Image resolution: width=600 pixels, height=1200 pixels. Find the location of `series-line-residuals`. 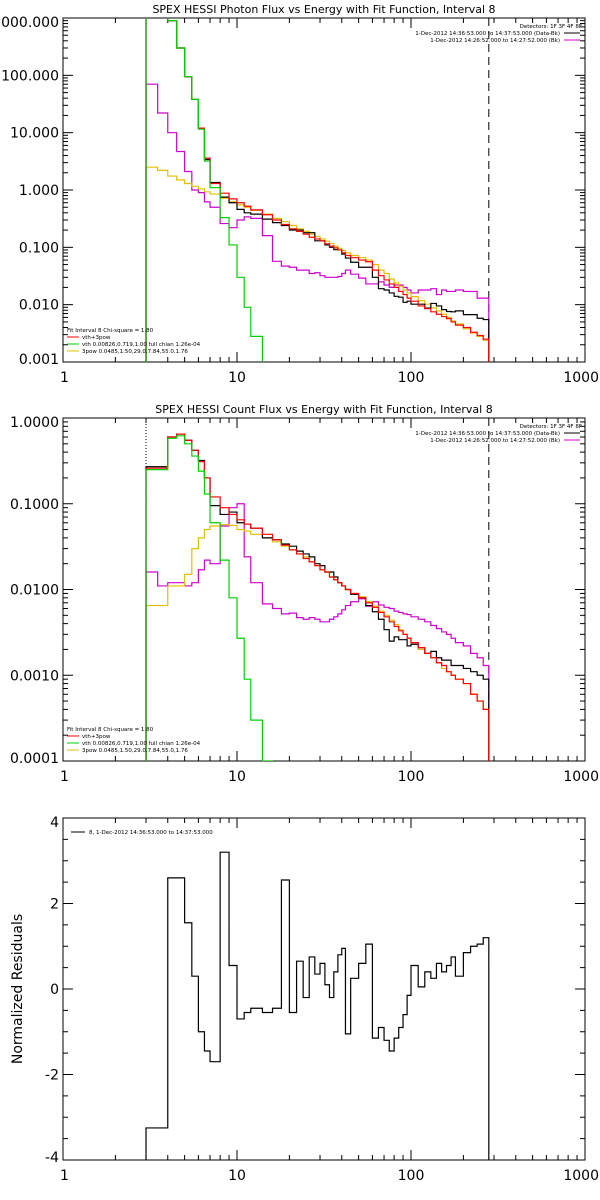

series-line-residuals is located at coordinates (317, 1005).